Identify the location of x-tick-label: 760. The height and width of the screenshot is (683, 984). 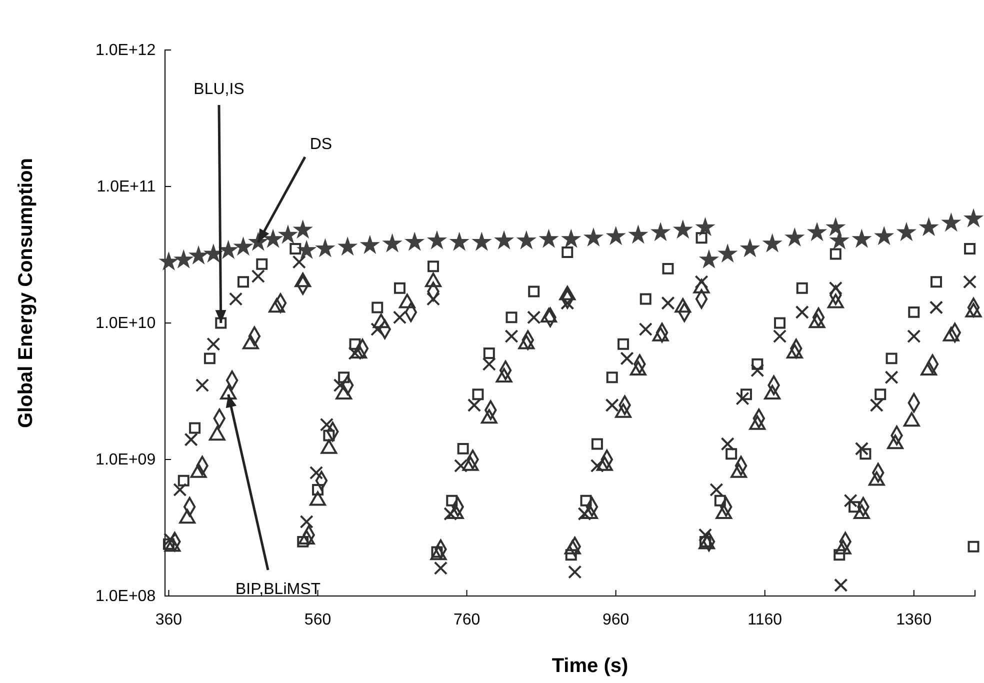
(466, 620).